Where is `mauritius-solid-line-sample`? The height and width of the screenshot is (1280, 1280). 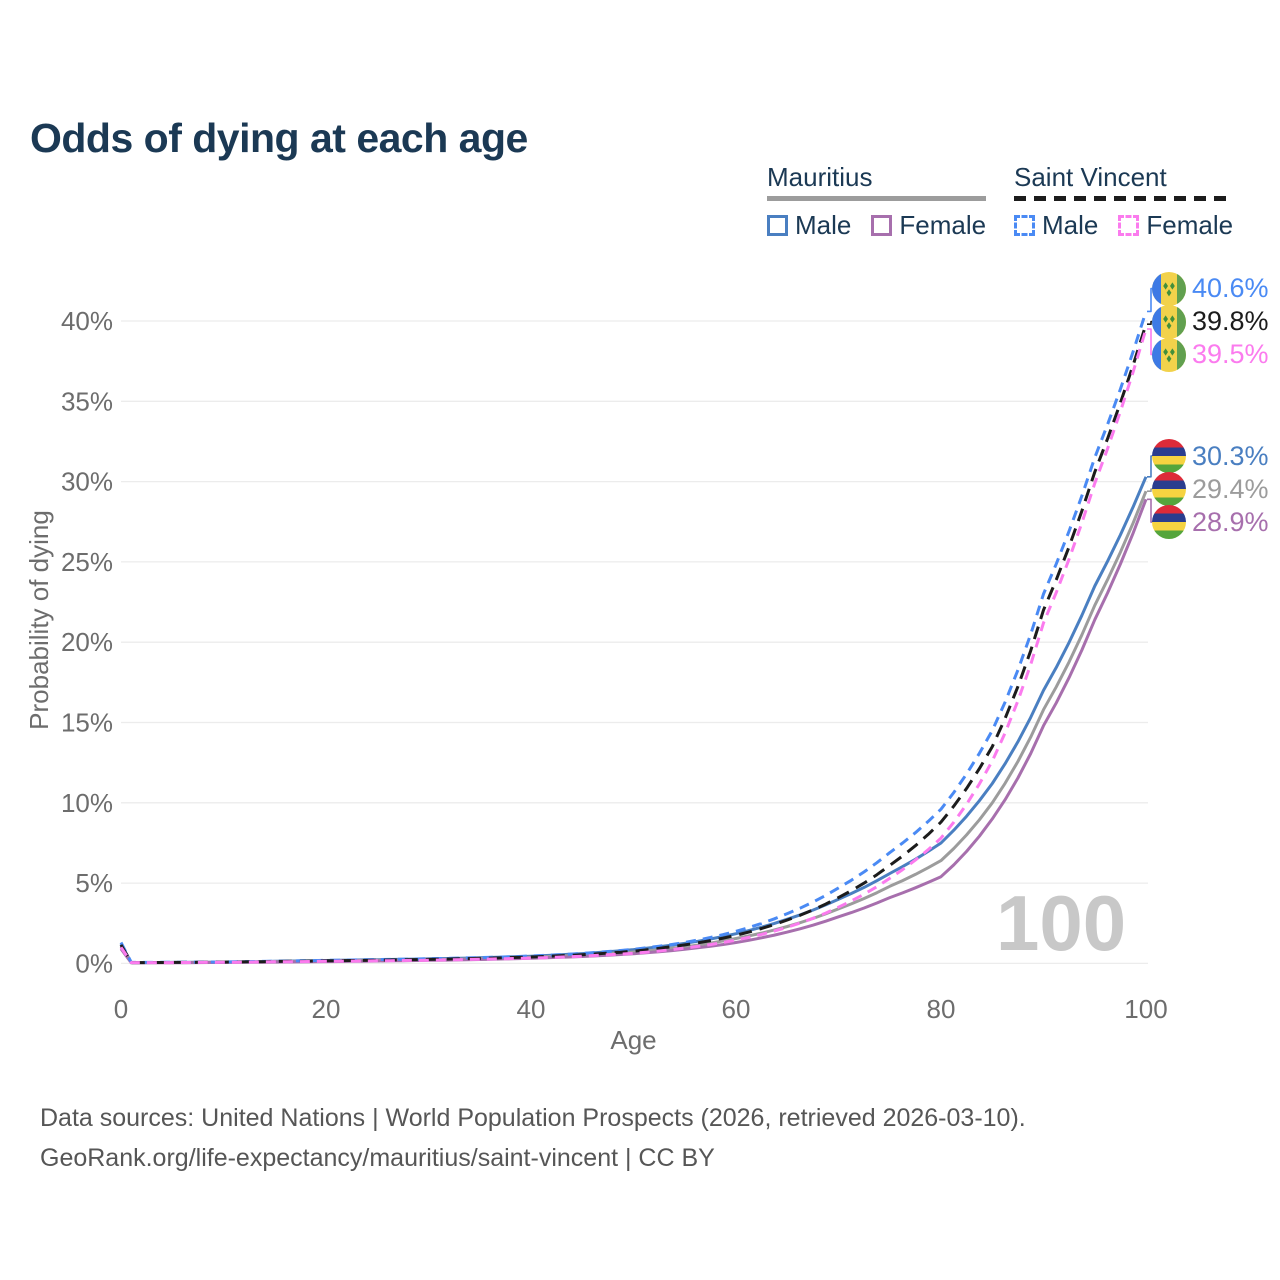 mauritius-solid-line-sample is located at coordinates (877, 198).